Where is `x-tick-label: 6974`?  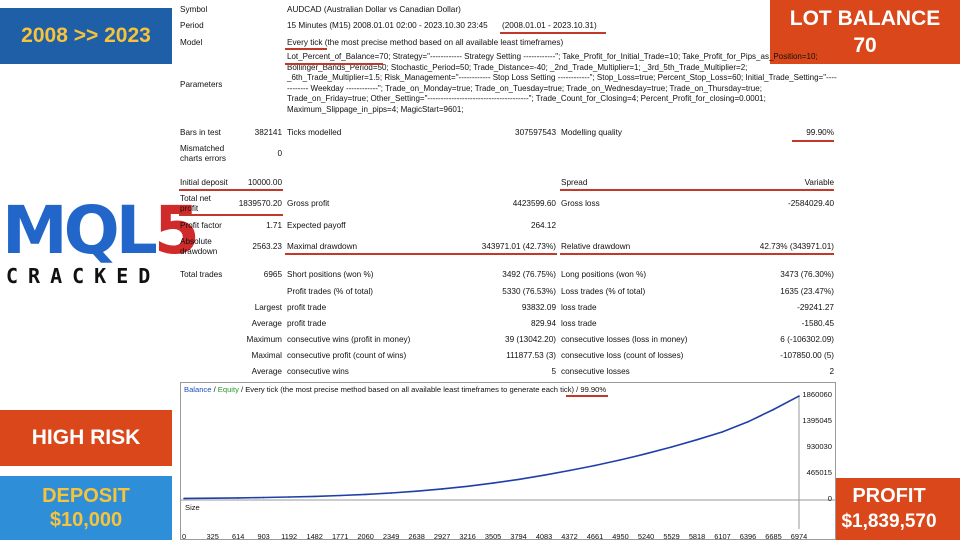 x-tick-label: 6974 is located at coordinates (799, 536).